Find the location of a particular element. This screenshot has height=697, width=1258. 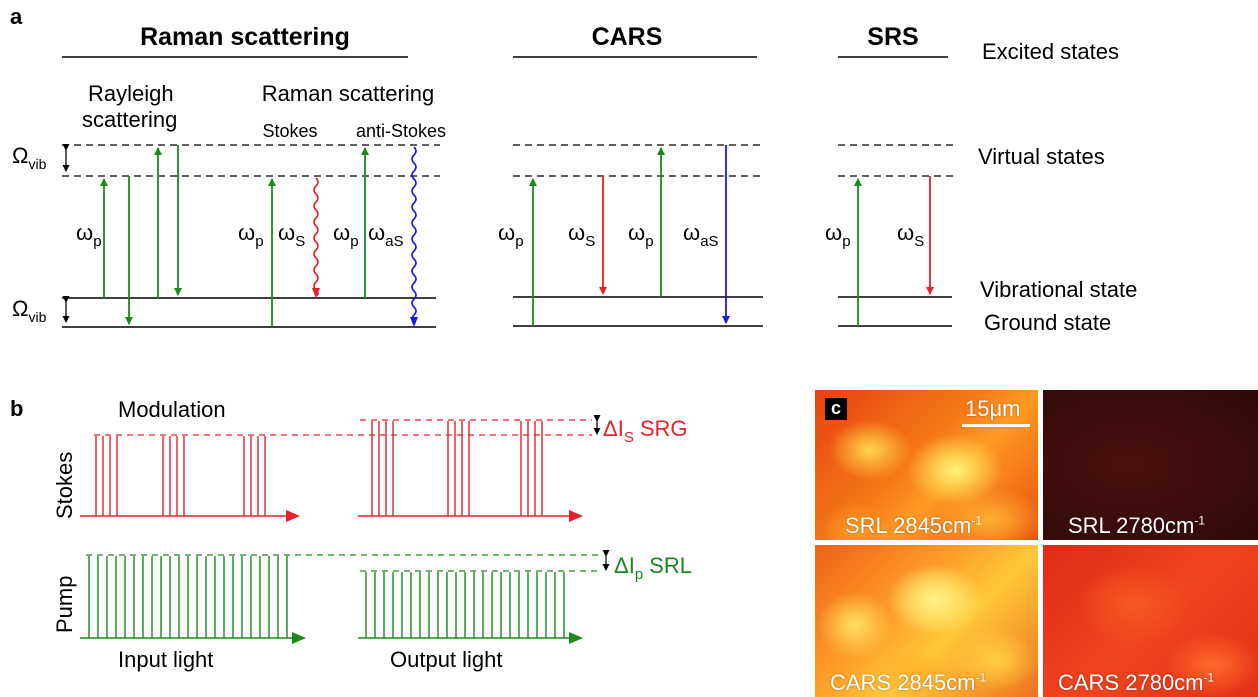

cars-arrows is located at coordinates (629, 235).